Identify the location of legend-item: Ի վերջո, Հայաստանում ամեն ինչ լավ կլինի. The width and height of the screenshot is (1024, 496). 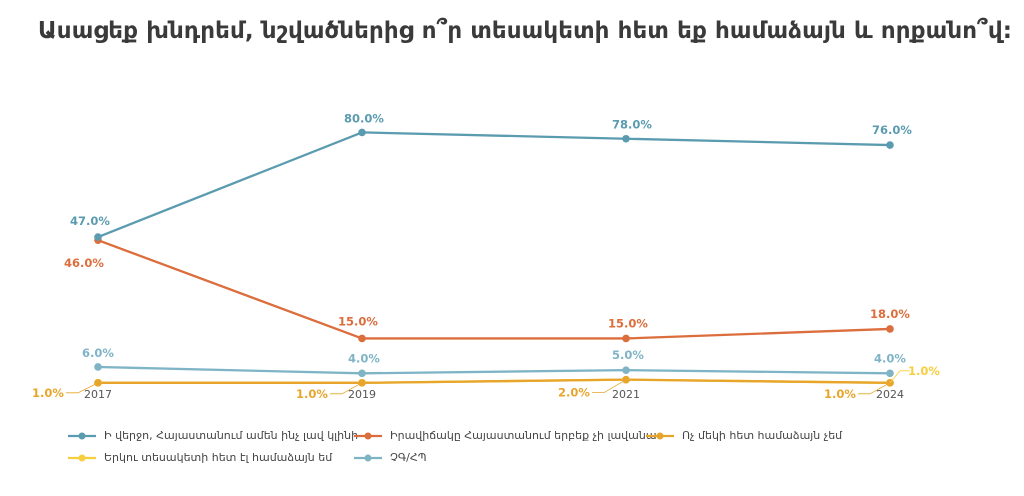
(213, 435).